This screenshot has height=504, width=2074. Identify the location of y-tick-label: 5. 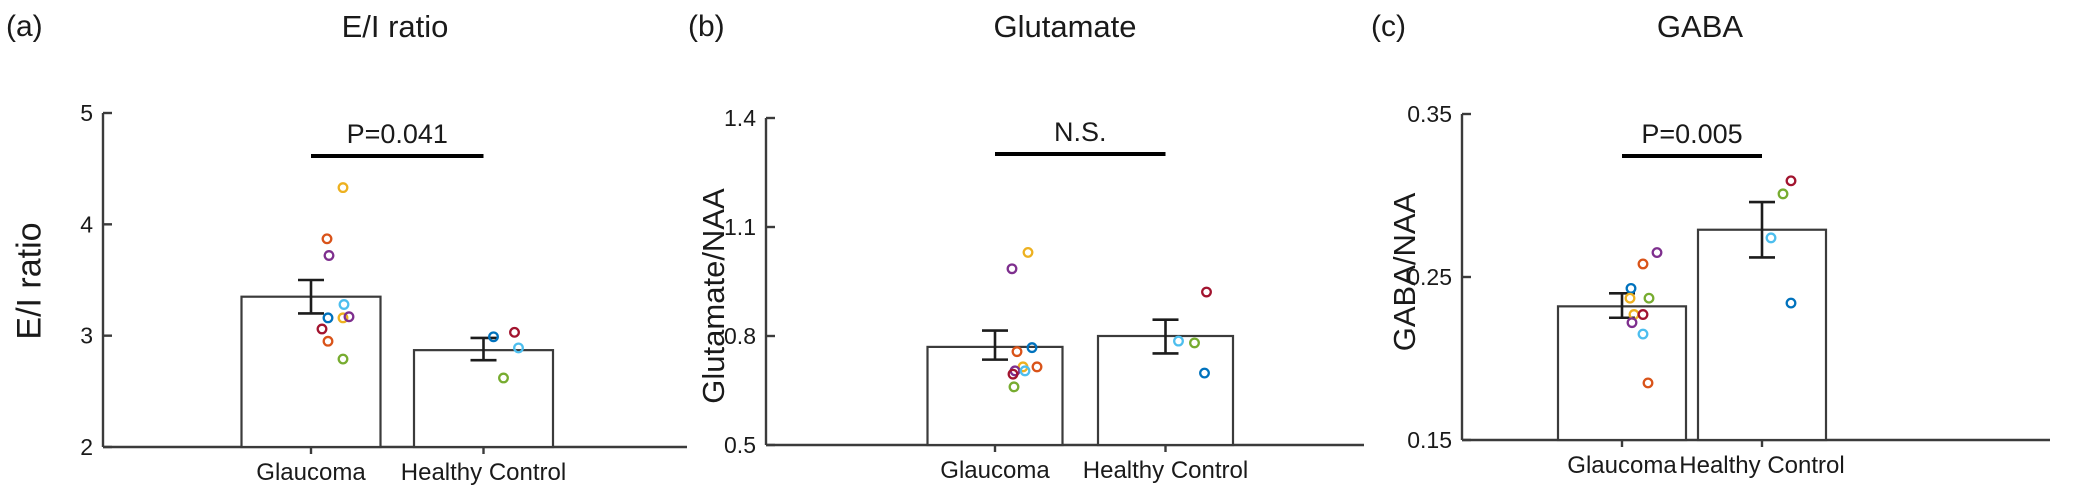
(86, 113).